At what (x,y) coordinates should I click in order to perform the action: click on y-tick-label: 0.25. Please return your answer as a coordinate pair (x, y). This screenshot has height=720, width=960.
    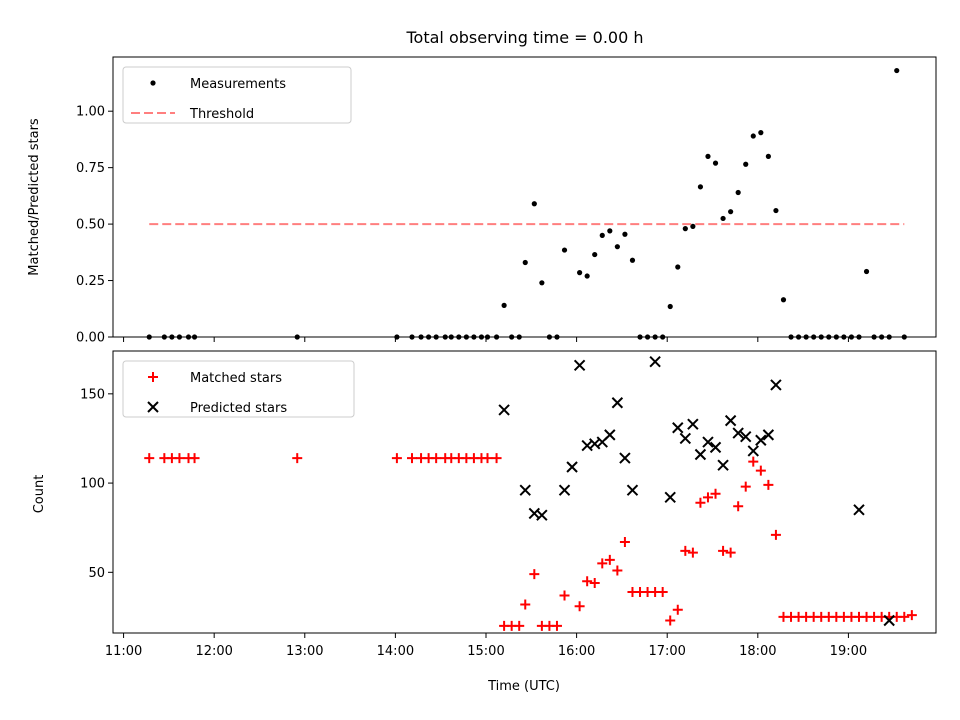
    Looking at the image, I should click on (90, 281).